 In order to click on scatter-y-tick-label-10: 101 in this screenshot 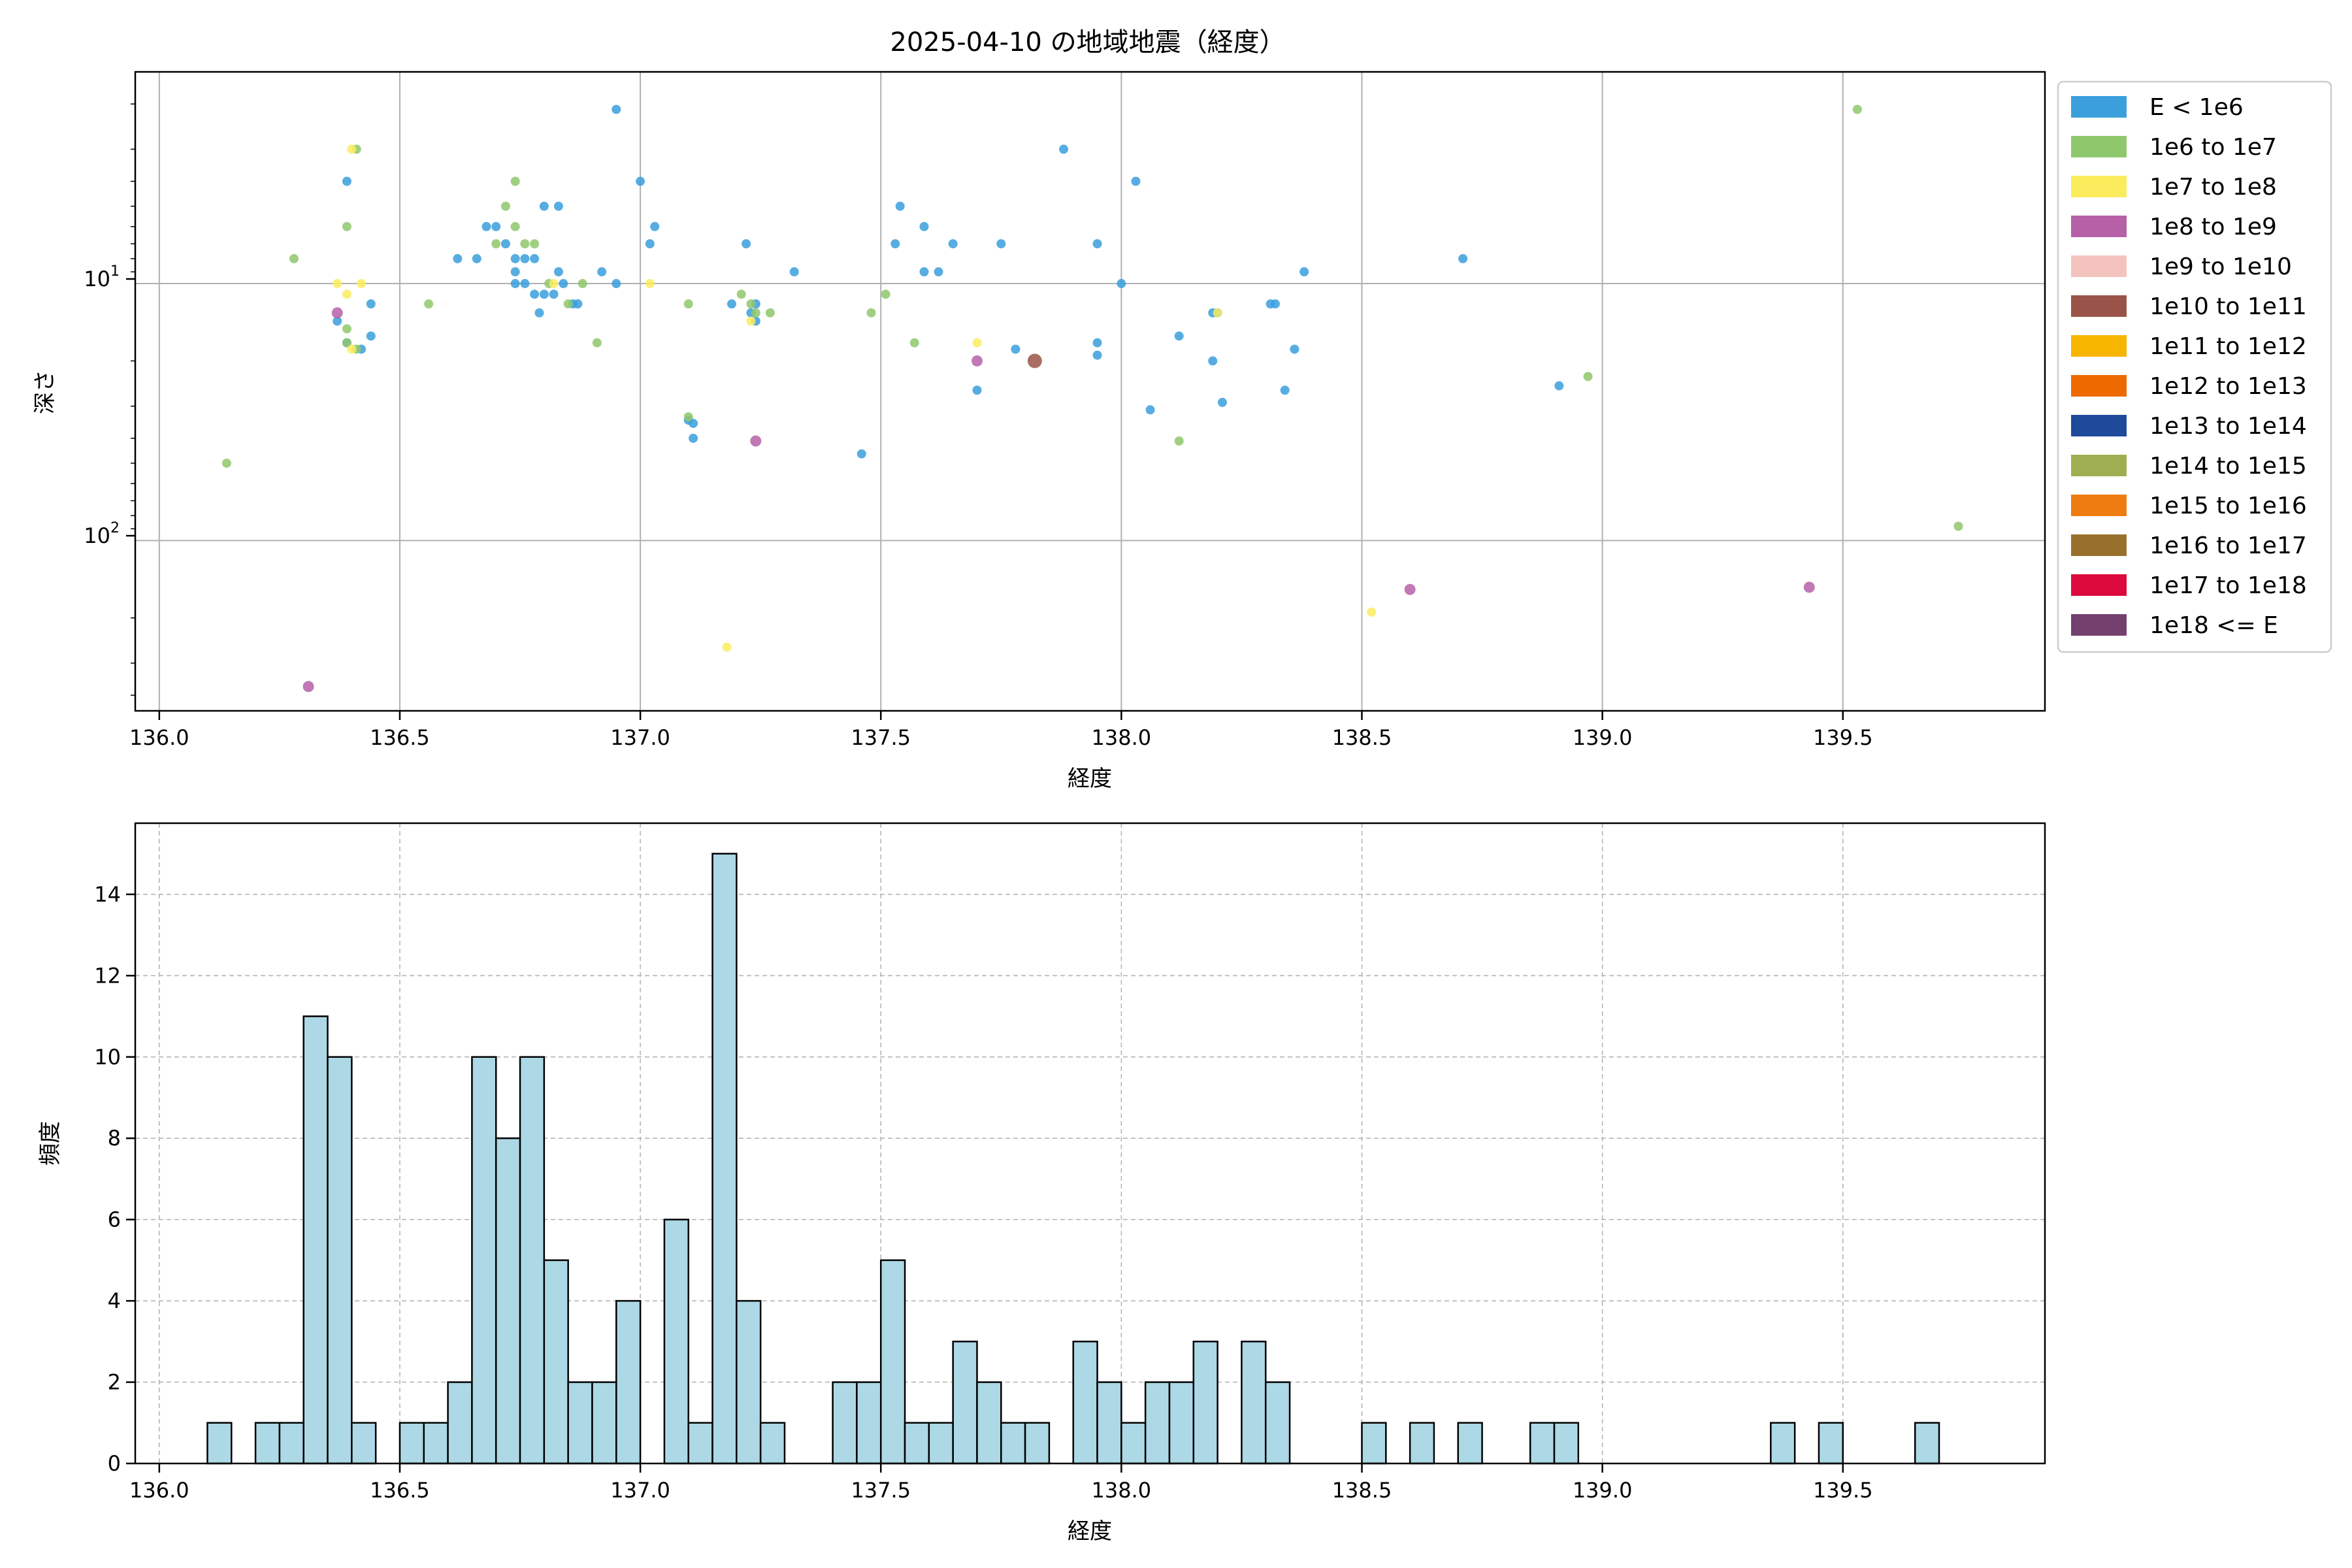, I will do `click(102, 277)`.